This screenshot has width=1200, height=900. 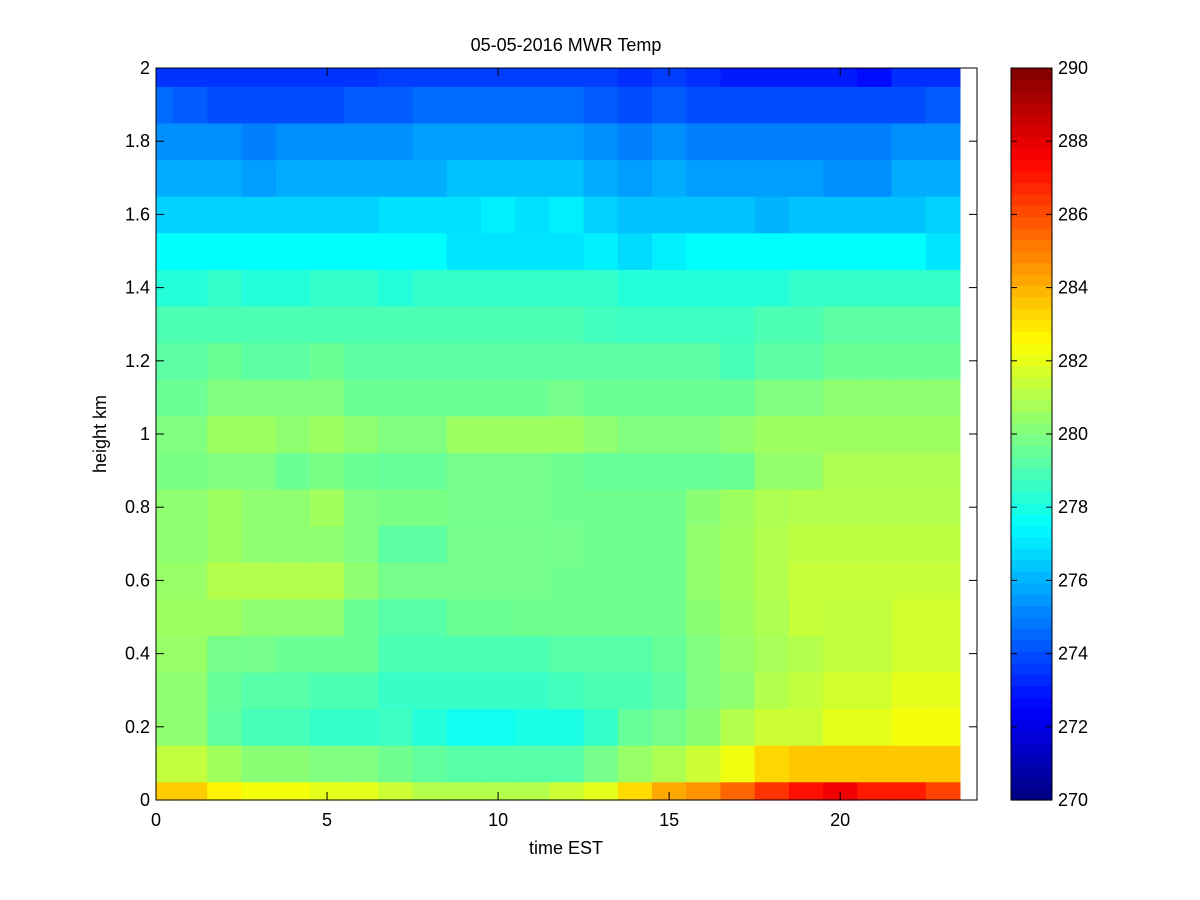 I want to click on y-tick-label: 2, so click(x=145, y=68).